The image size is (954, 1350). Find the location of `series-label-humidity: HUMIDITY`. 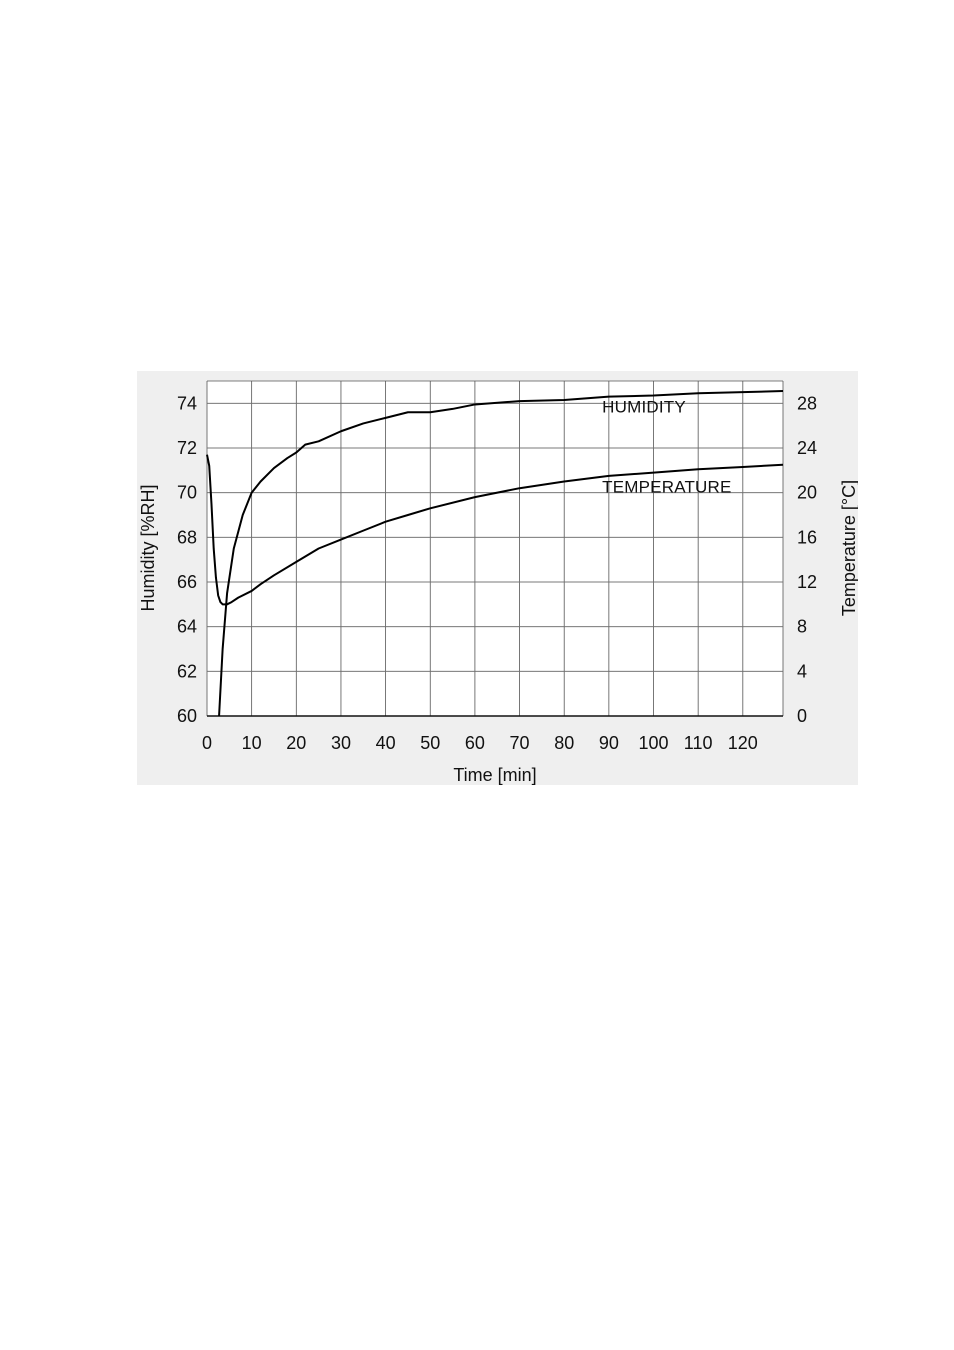

series-label-humidity: HUMIDITY is located at coordinates (644, 406).